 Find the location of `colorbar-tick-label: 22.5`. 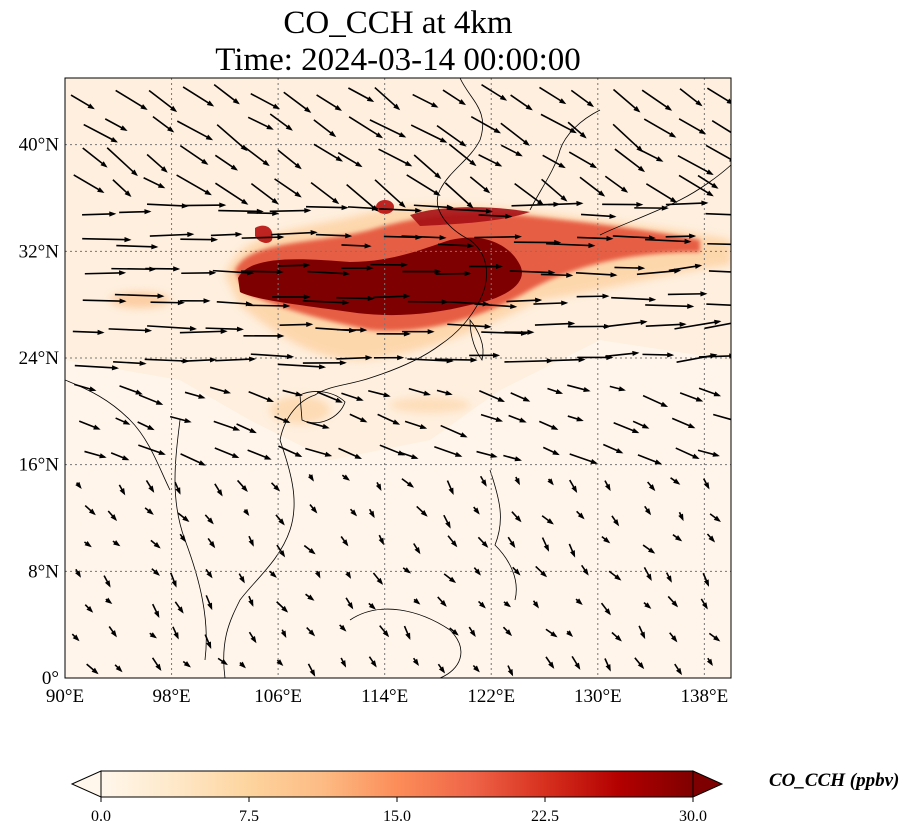

colorbar-tick-label: 22.5 is located at coordinates (545, 816).